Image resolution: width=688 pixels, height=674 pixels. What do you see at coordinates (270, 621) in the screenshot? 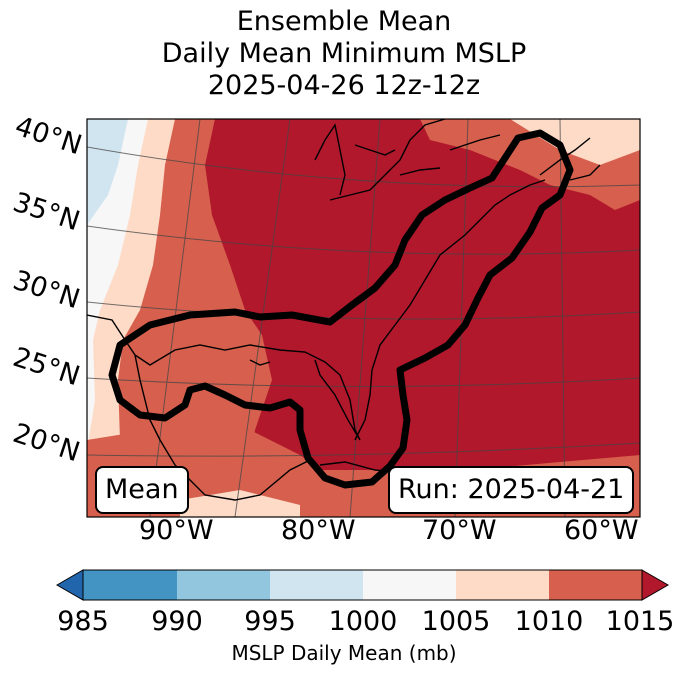
I see `colorbar-tick-995: 995` at bounding box center [270, 621].